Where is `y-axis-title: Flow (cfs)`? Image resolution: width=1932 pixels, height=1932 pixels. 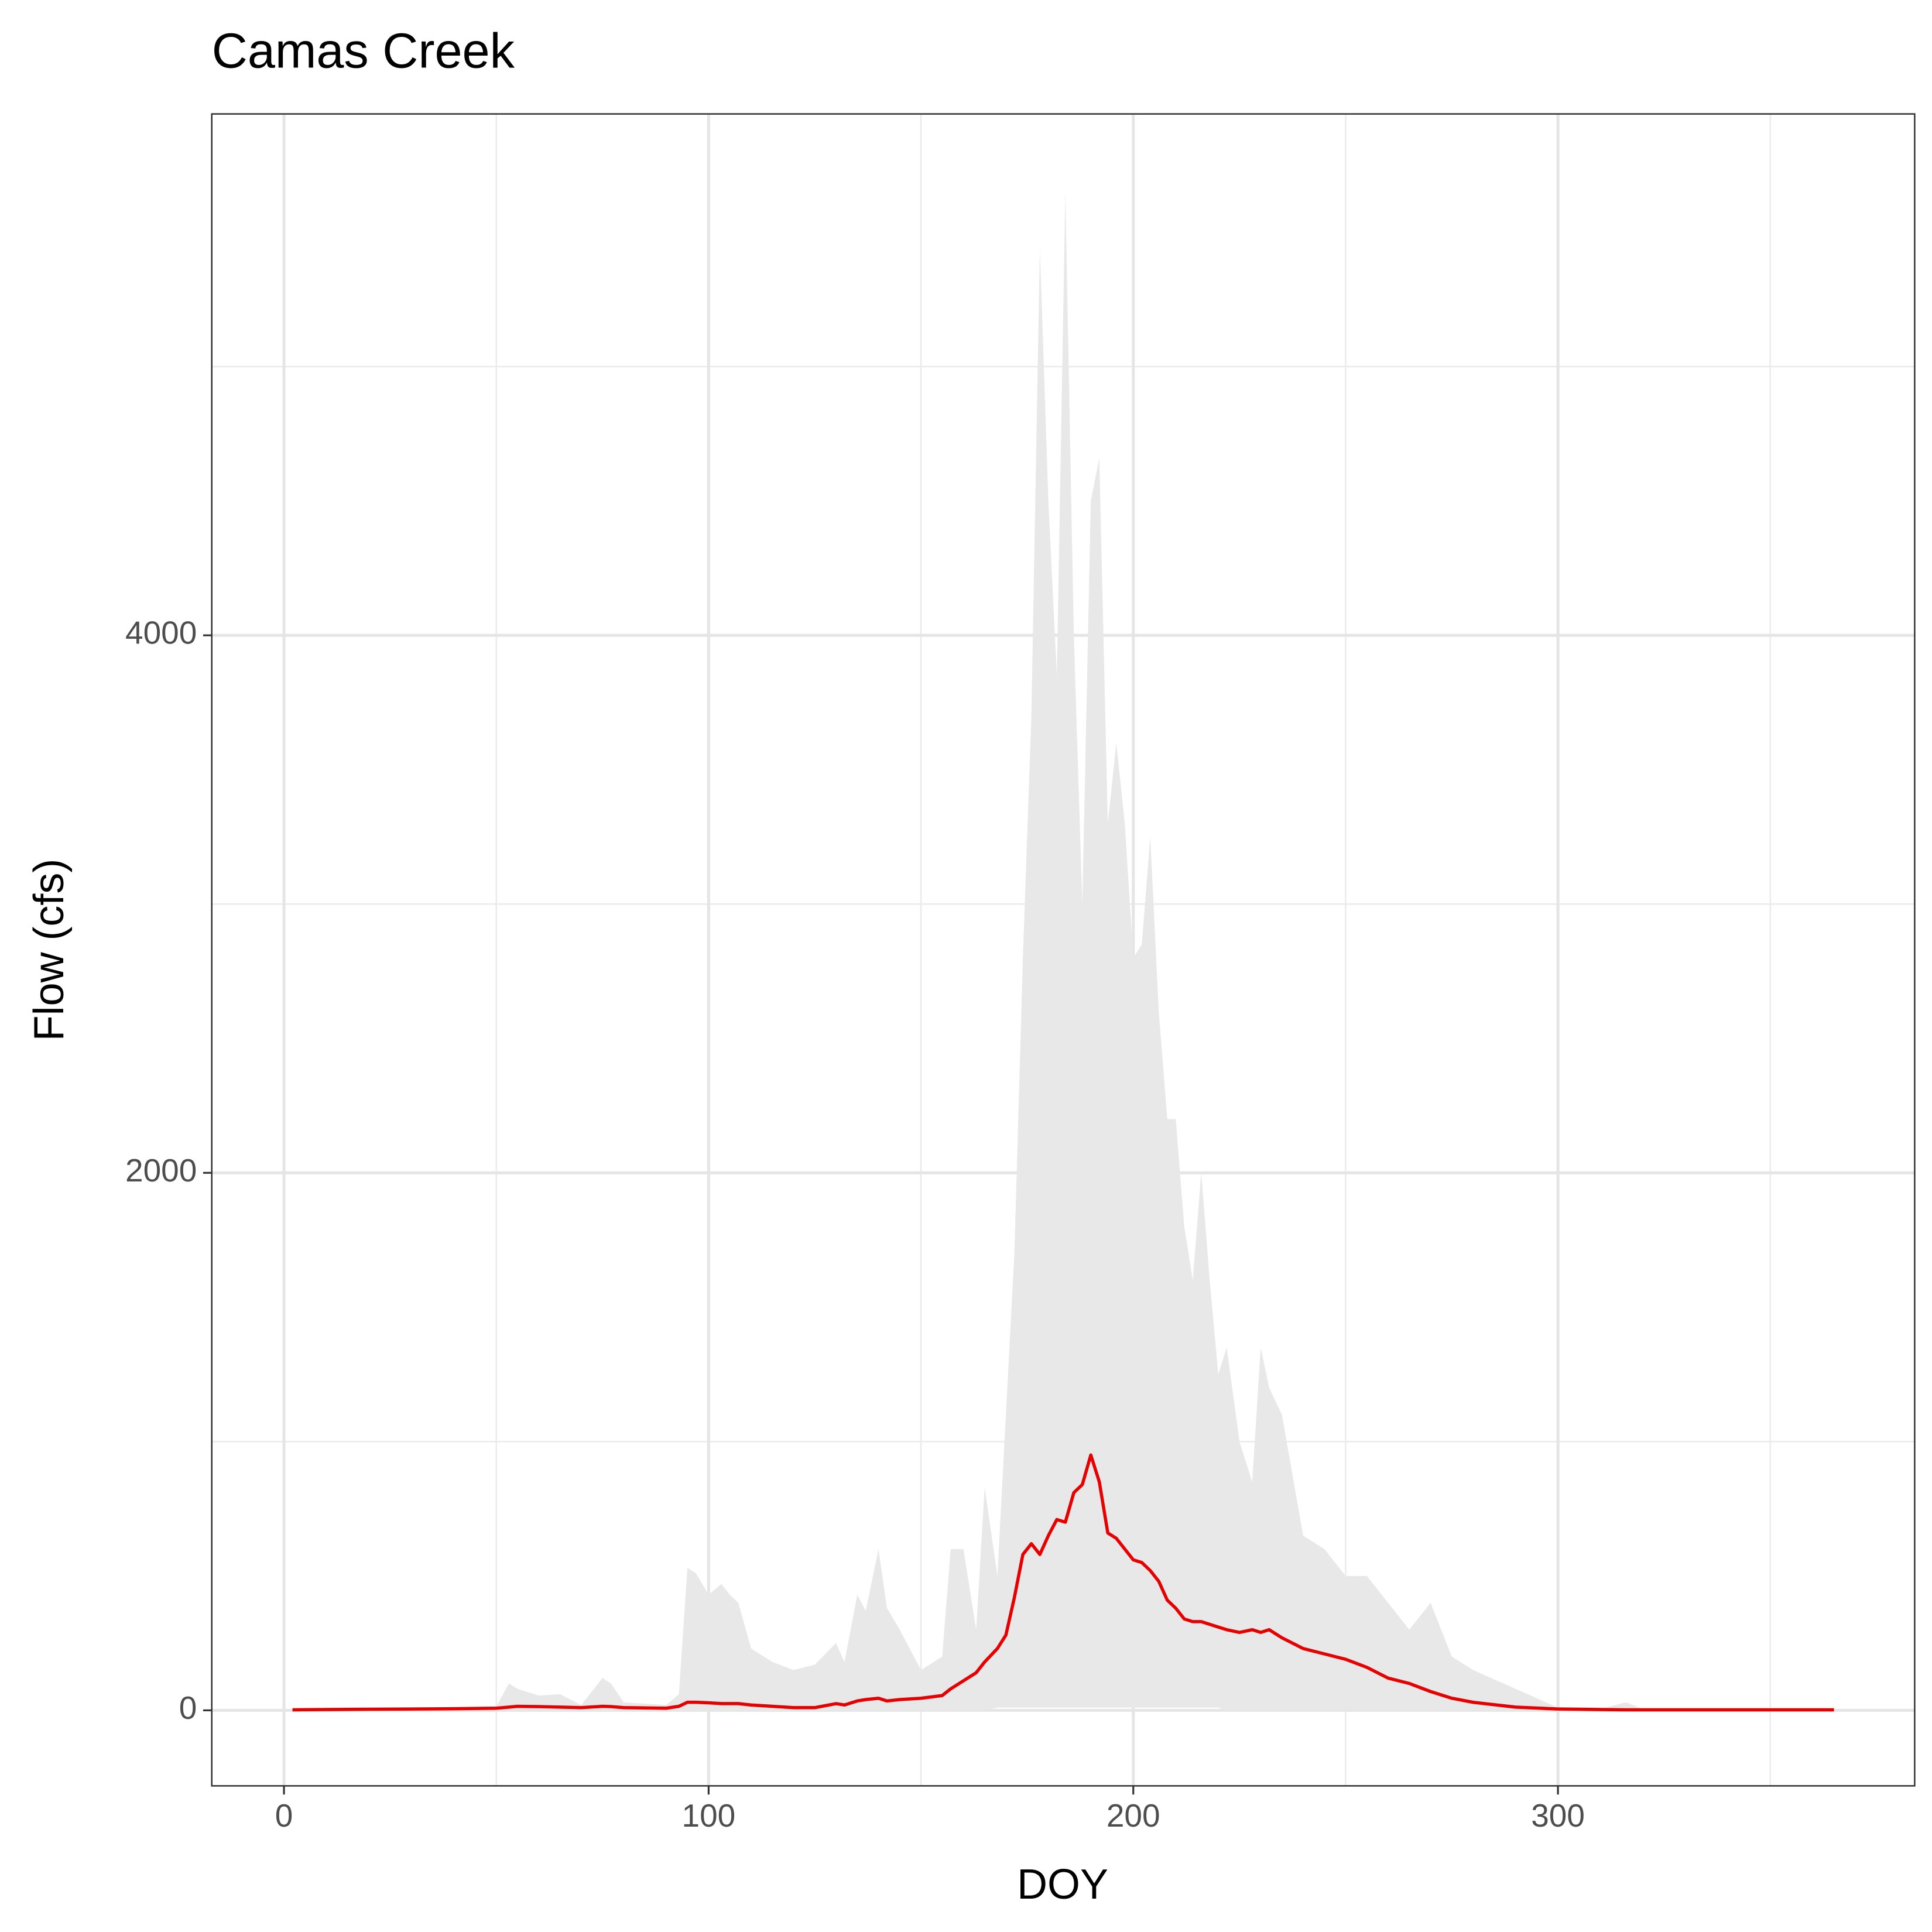
y-axis-title: Flow (cfs) is located at coordinates (49, 950).